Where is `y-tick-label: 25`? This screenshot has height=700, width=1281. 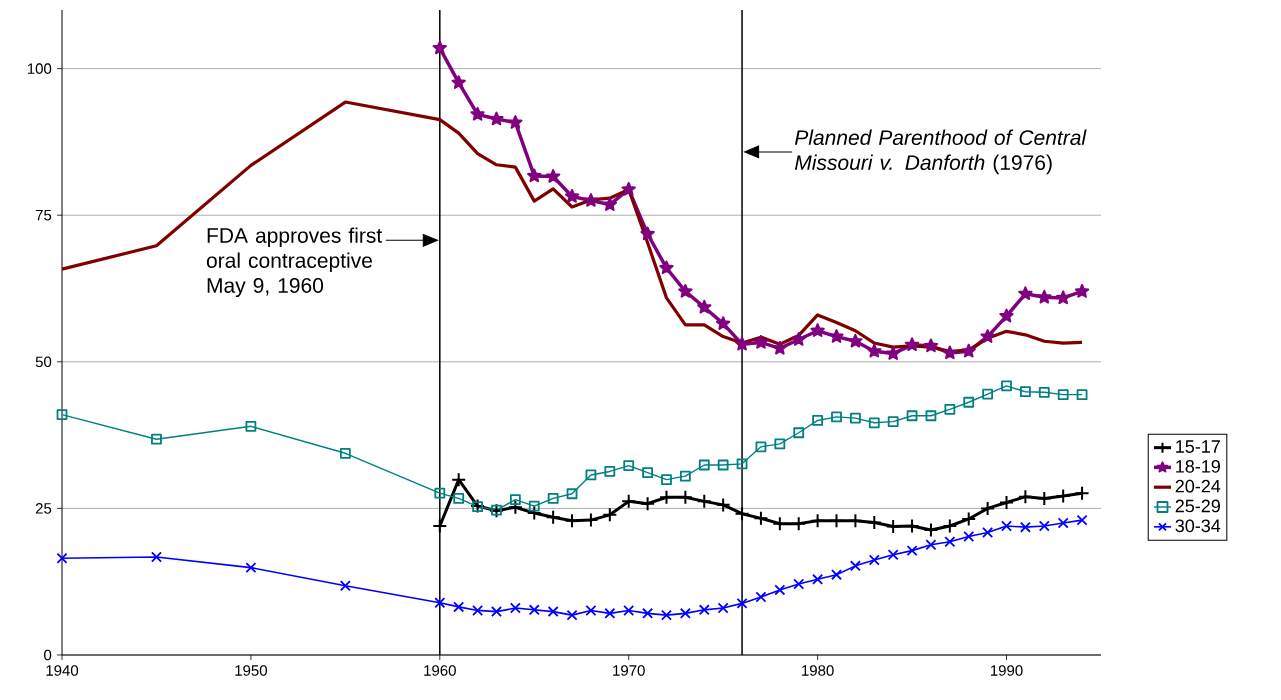
y-tick-label: 25 is located at coordinates (43, 508).